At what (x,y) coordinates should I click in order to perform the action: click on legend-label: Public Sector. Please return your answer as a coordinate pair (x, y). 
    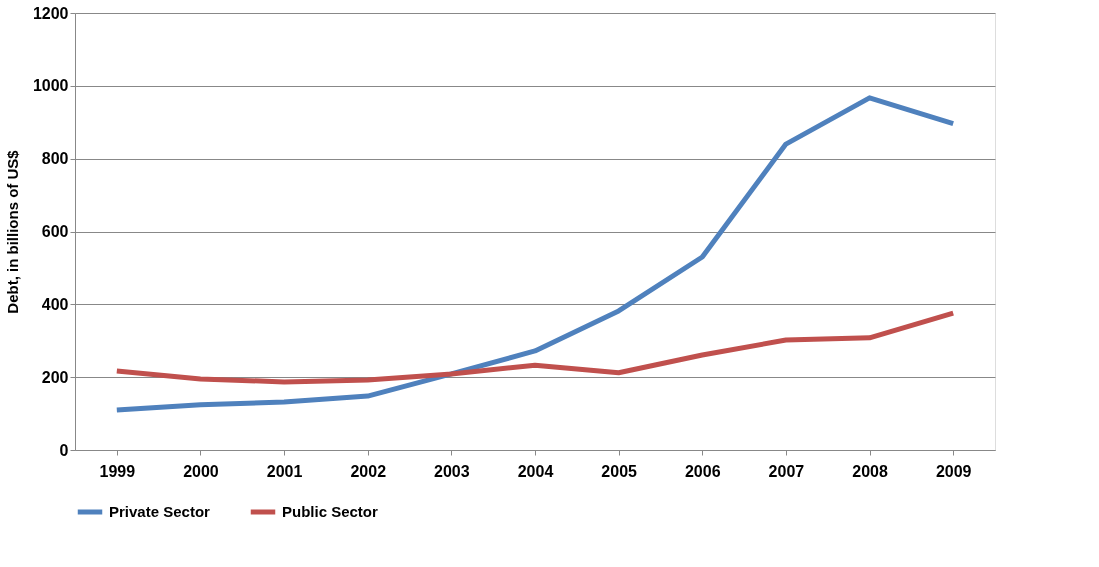
    Looking at the image, I should click on (330, 511).